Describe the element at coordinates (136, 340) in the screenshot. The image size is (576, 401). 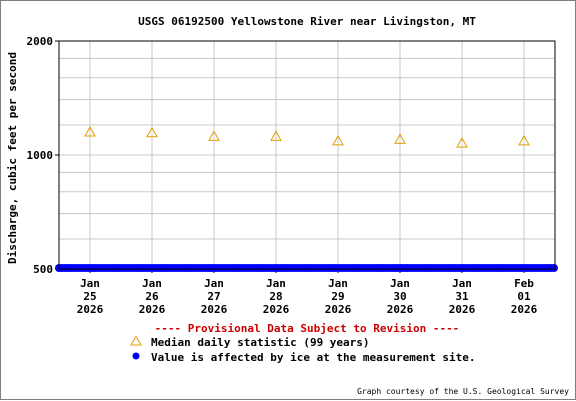
I see `legend-triangle-icon` at that location.